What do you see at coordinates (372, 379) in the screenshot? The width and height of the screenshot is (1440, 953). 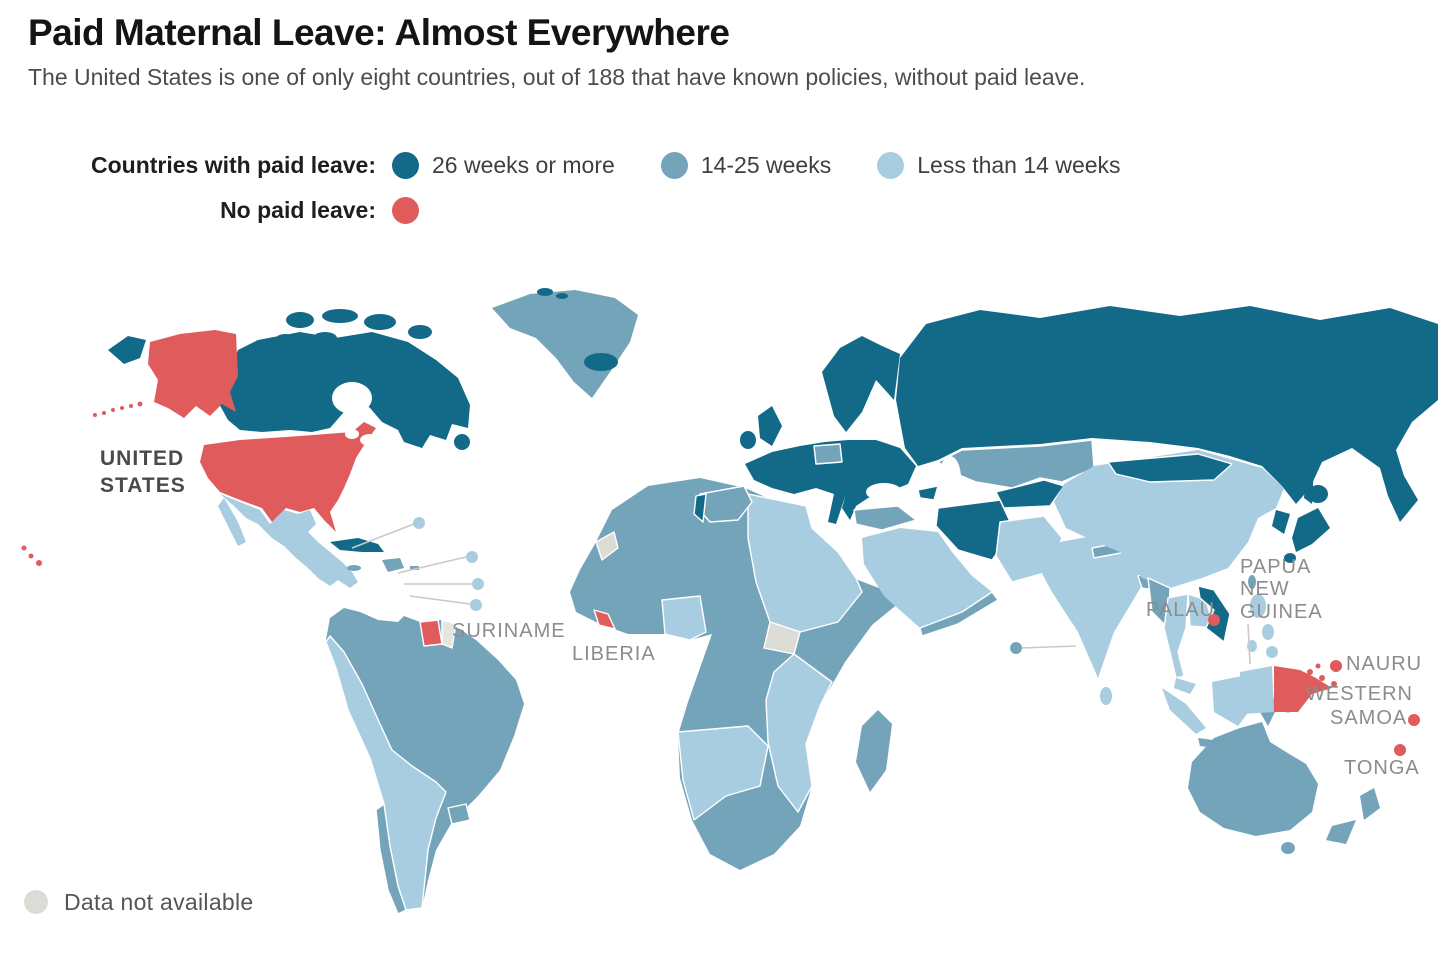 I see `canada-arctic-islands` at bounding box center [372, 379].